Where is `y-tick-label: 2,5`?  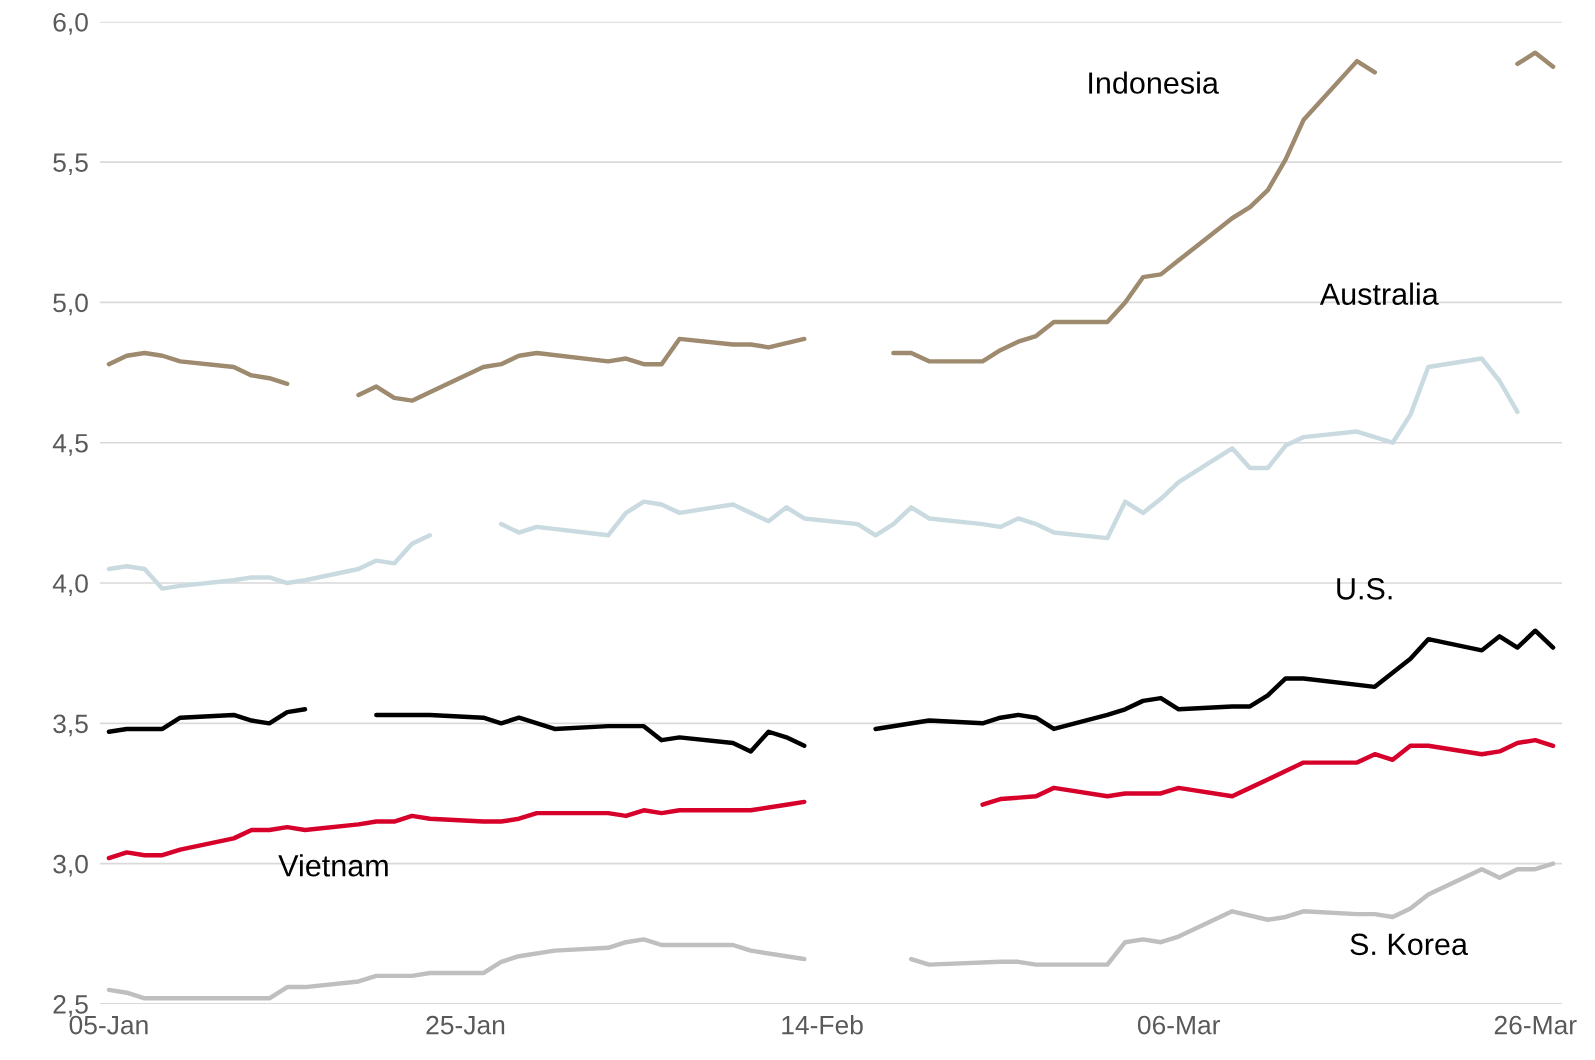 y-tick-label: 2,5 is located at coordinates (70, 1006).